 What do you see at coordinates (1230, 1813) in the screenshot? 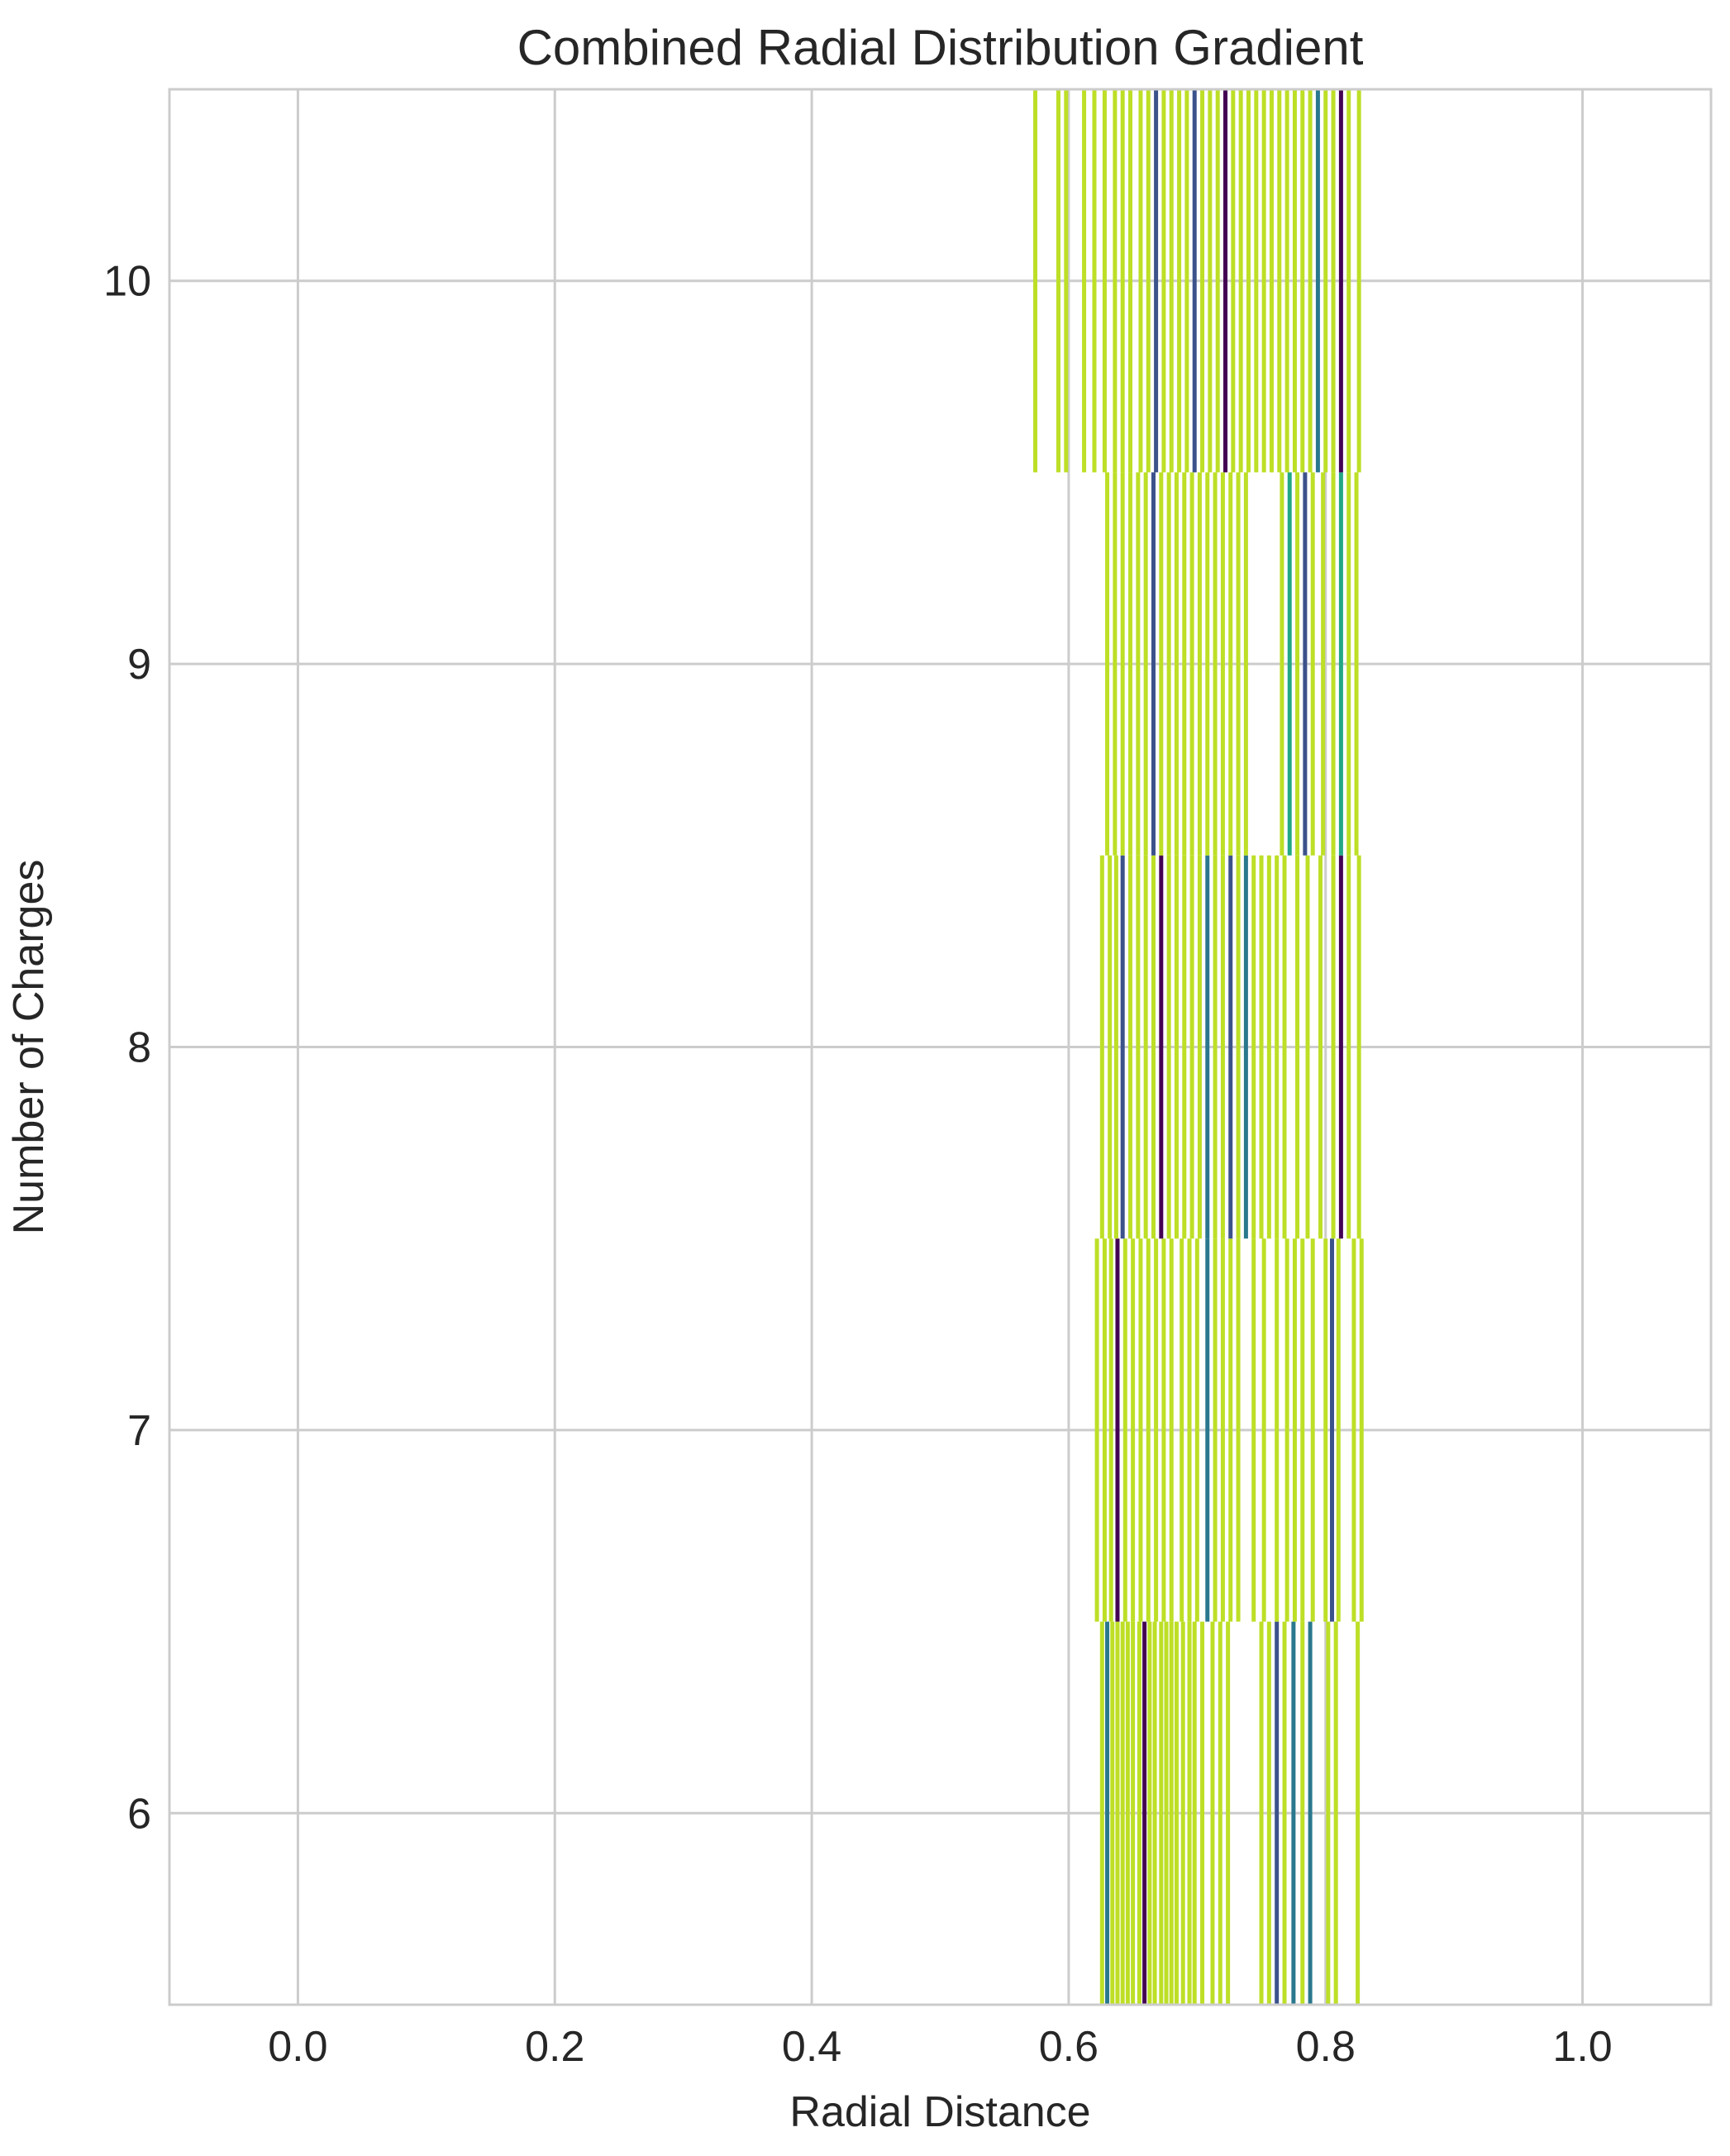
I see `row-6-charges` at bounding box center [1230, 1813].